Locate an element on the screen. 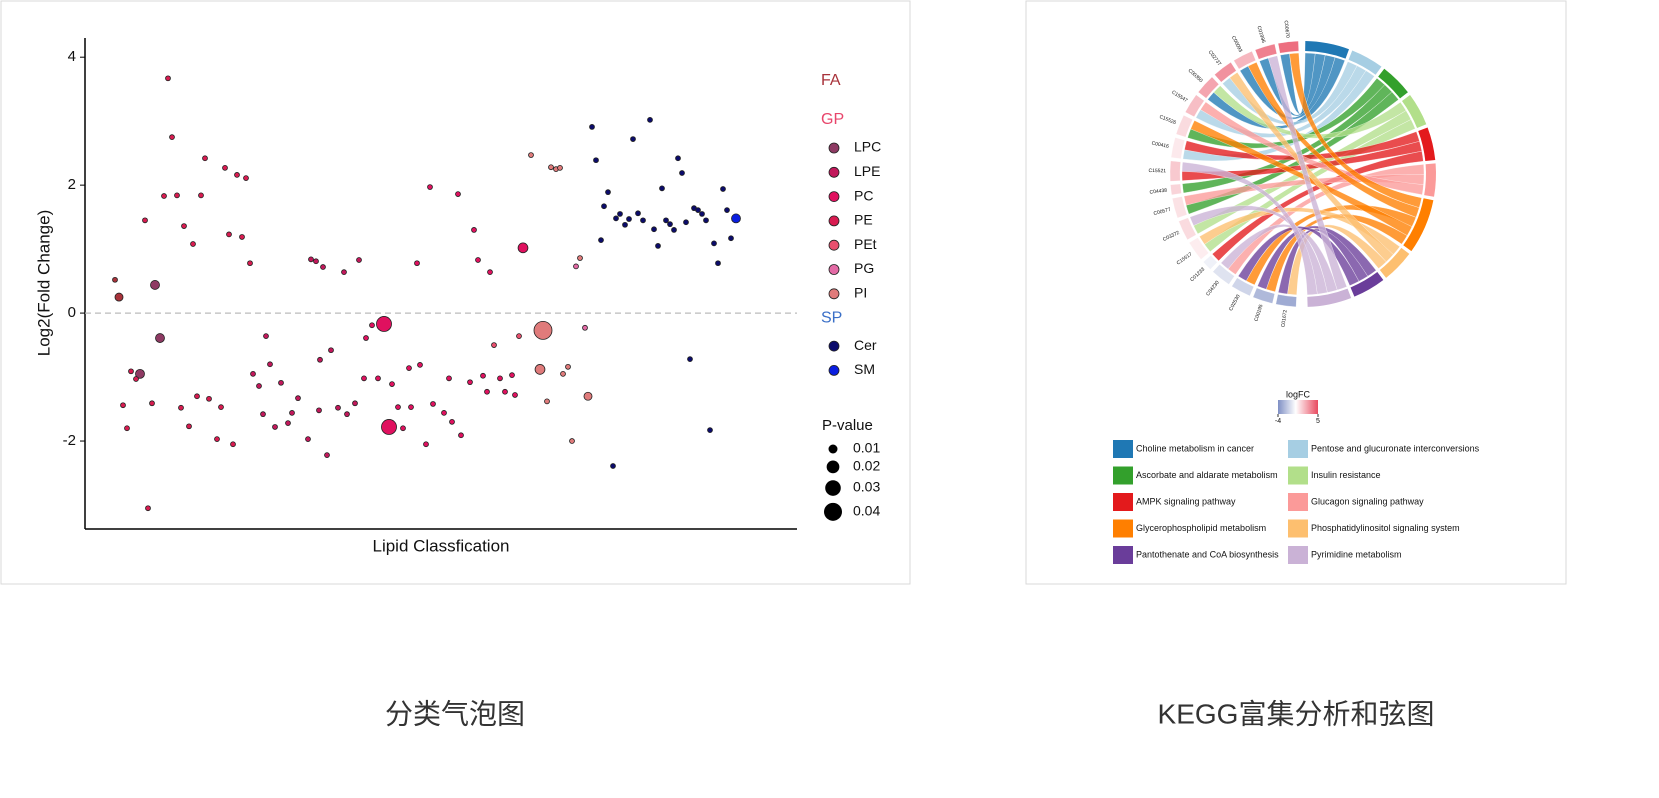  legend-label: PG is located at coordinates (864, 268).